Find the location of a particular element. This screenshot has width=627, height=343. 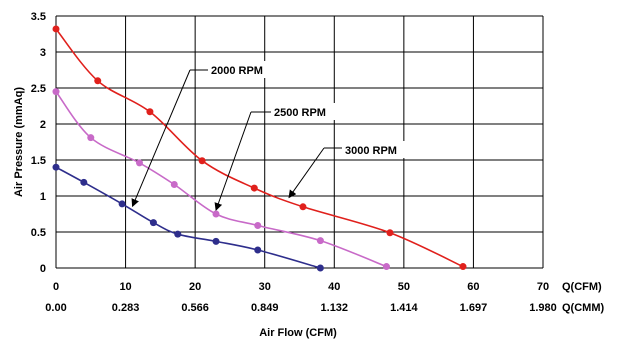

y-axis-title: Air Pressure (mmAq) is located at coordinates (19, 142).